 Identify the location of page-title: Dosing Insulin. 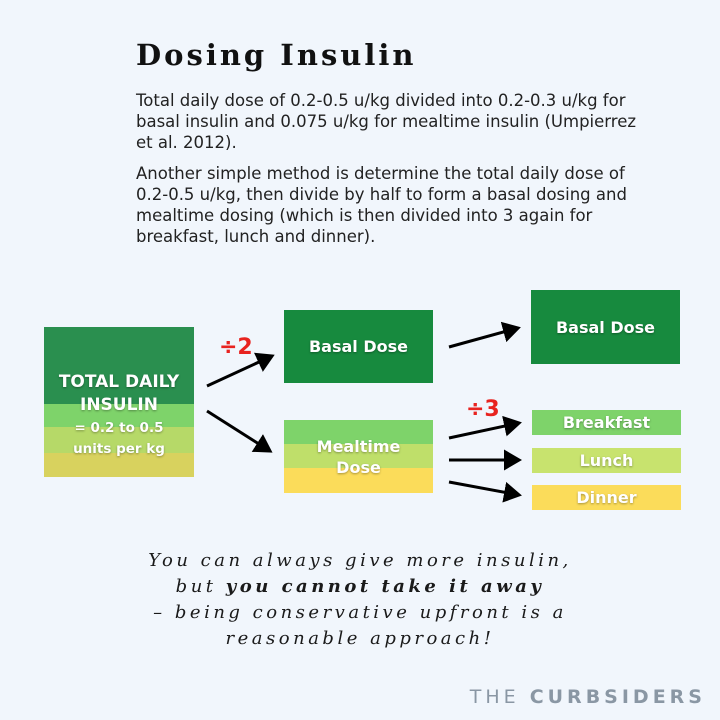
(276, 55).